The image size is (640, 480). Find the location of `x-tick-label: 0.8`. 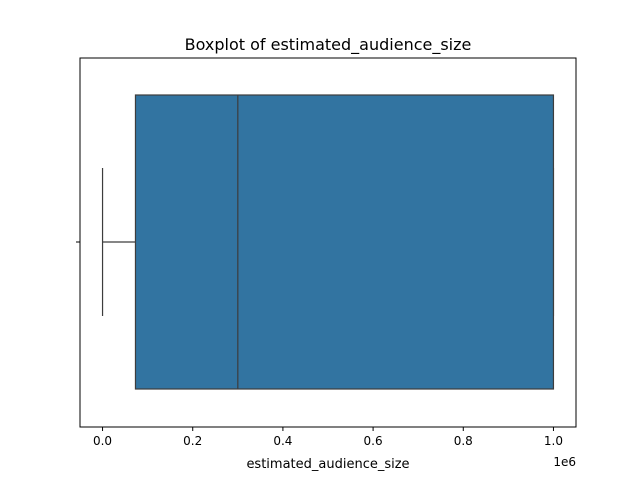

x-tick-label: 0.8 is located at coordinates (463, 441).